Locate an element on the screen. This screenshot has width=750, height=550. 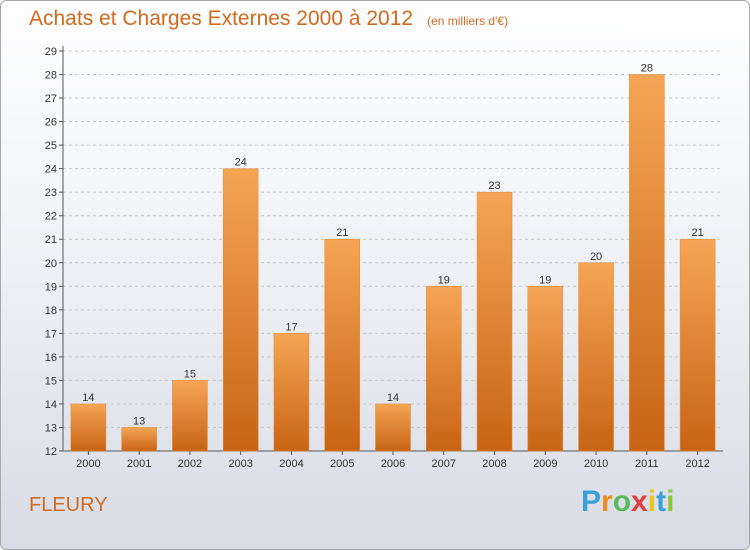
bar-2005 is located at coordinates (342, 345).